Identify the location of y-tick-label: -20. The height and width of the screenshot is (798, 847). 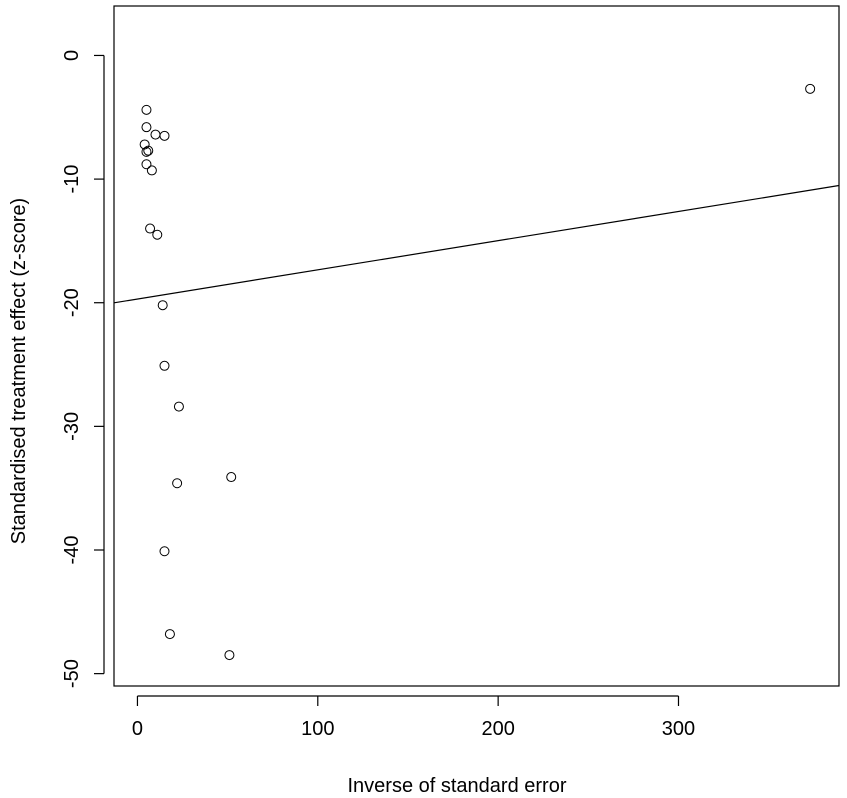
(72, 302).